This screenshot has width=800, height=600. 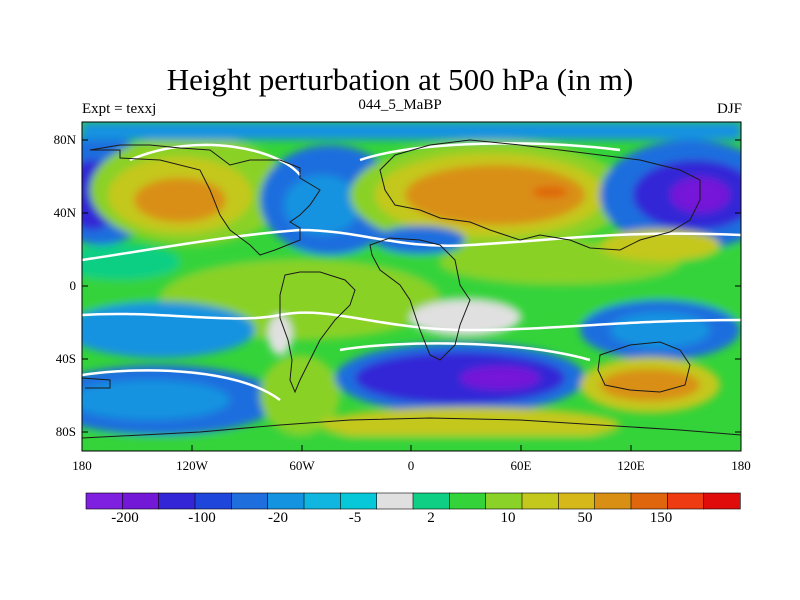 I want to click on eurasia-ridge-core, so click(x=495, y=195).